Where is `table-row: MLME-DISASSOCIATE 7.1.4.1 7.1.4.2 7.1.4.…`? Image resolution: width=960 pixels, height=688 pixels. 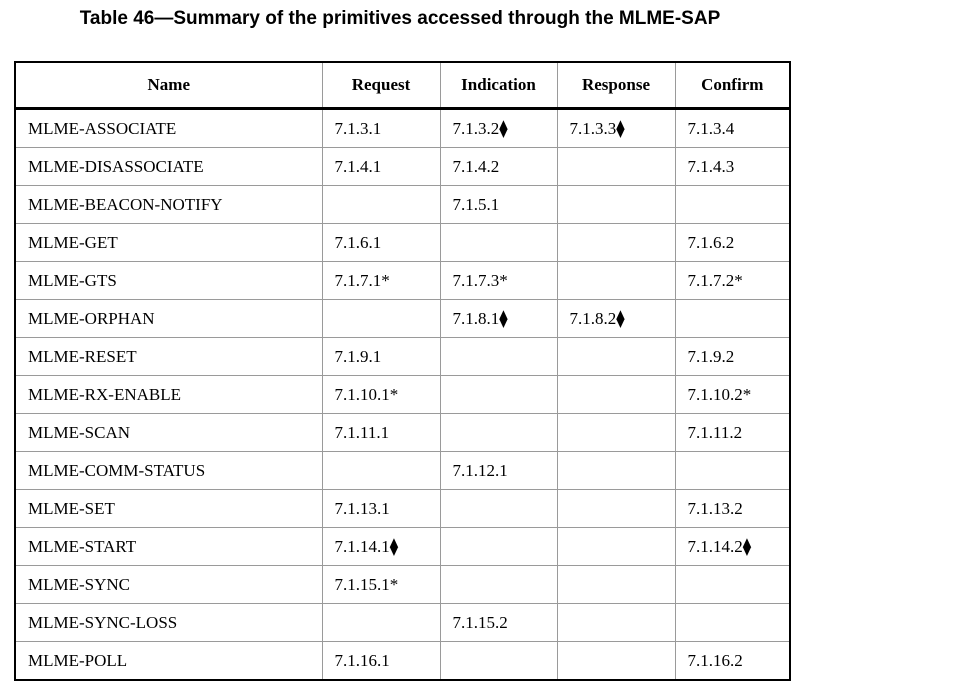 table-row: MLME-DISASSOCIATE 7.1.4.1 7.1.4.2 7.1.4.… is located at coordinates (402, 166).